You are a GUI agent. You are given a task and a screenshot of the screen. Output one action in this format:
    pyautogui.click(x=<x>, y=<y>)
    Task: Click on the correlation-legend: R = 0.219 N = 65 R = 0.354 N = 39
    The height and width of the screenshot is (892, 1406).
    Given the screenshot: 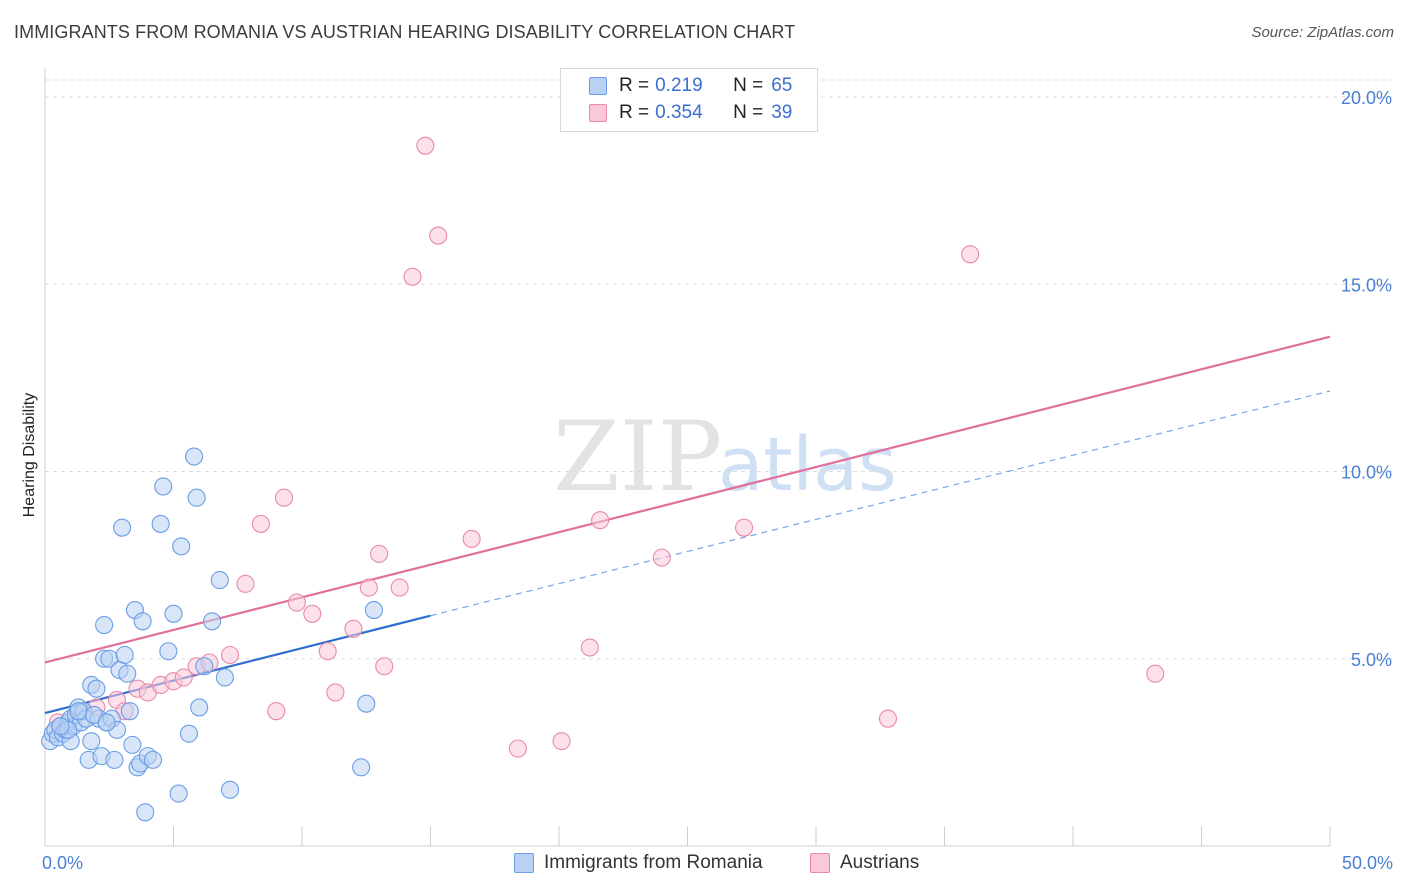 What is the action you would take?
    pyautogui.click(x=689, y=100)
    